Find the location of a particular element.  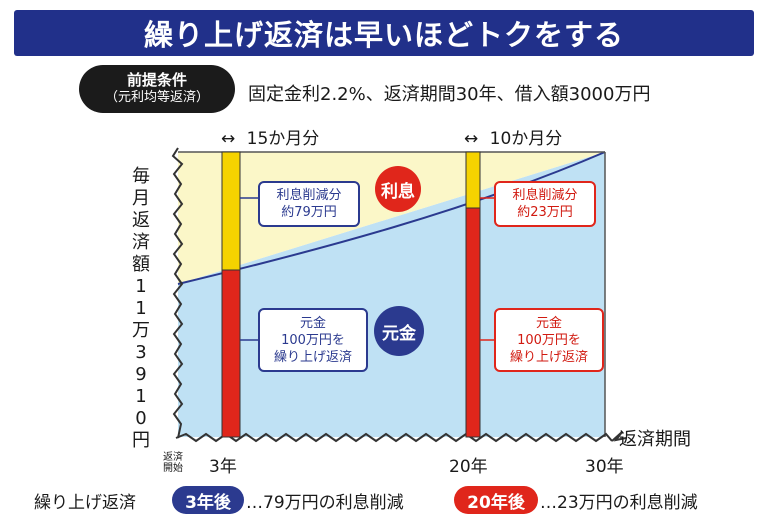

box-3y-principal-prepay: 元金 100万円を 繰り上げ返済 is located at coordinates (313, 340).